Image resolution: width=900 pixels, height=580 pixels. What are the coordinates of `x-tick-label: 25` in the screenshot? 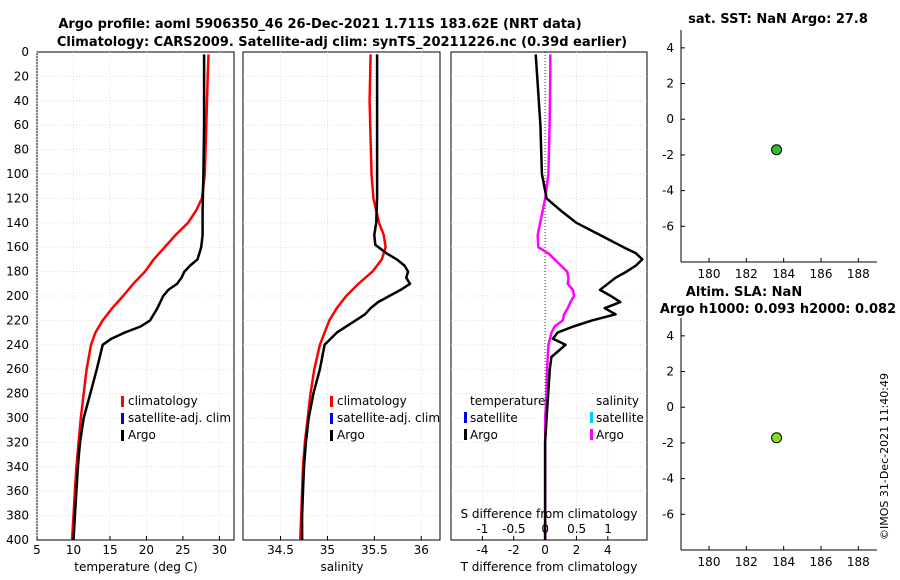 It's located at (182, 550).